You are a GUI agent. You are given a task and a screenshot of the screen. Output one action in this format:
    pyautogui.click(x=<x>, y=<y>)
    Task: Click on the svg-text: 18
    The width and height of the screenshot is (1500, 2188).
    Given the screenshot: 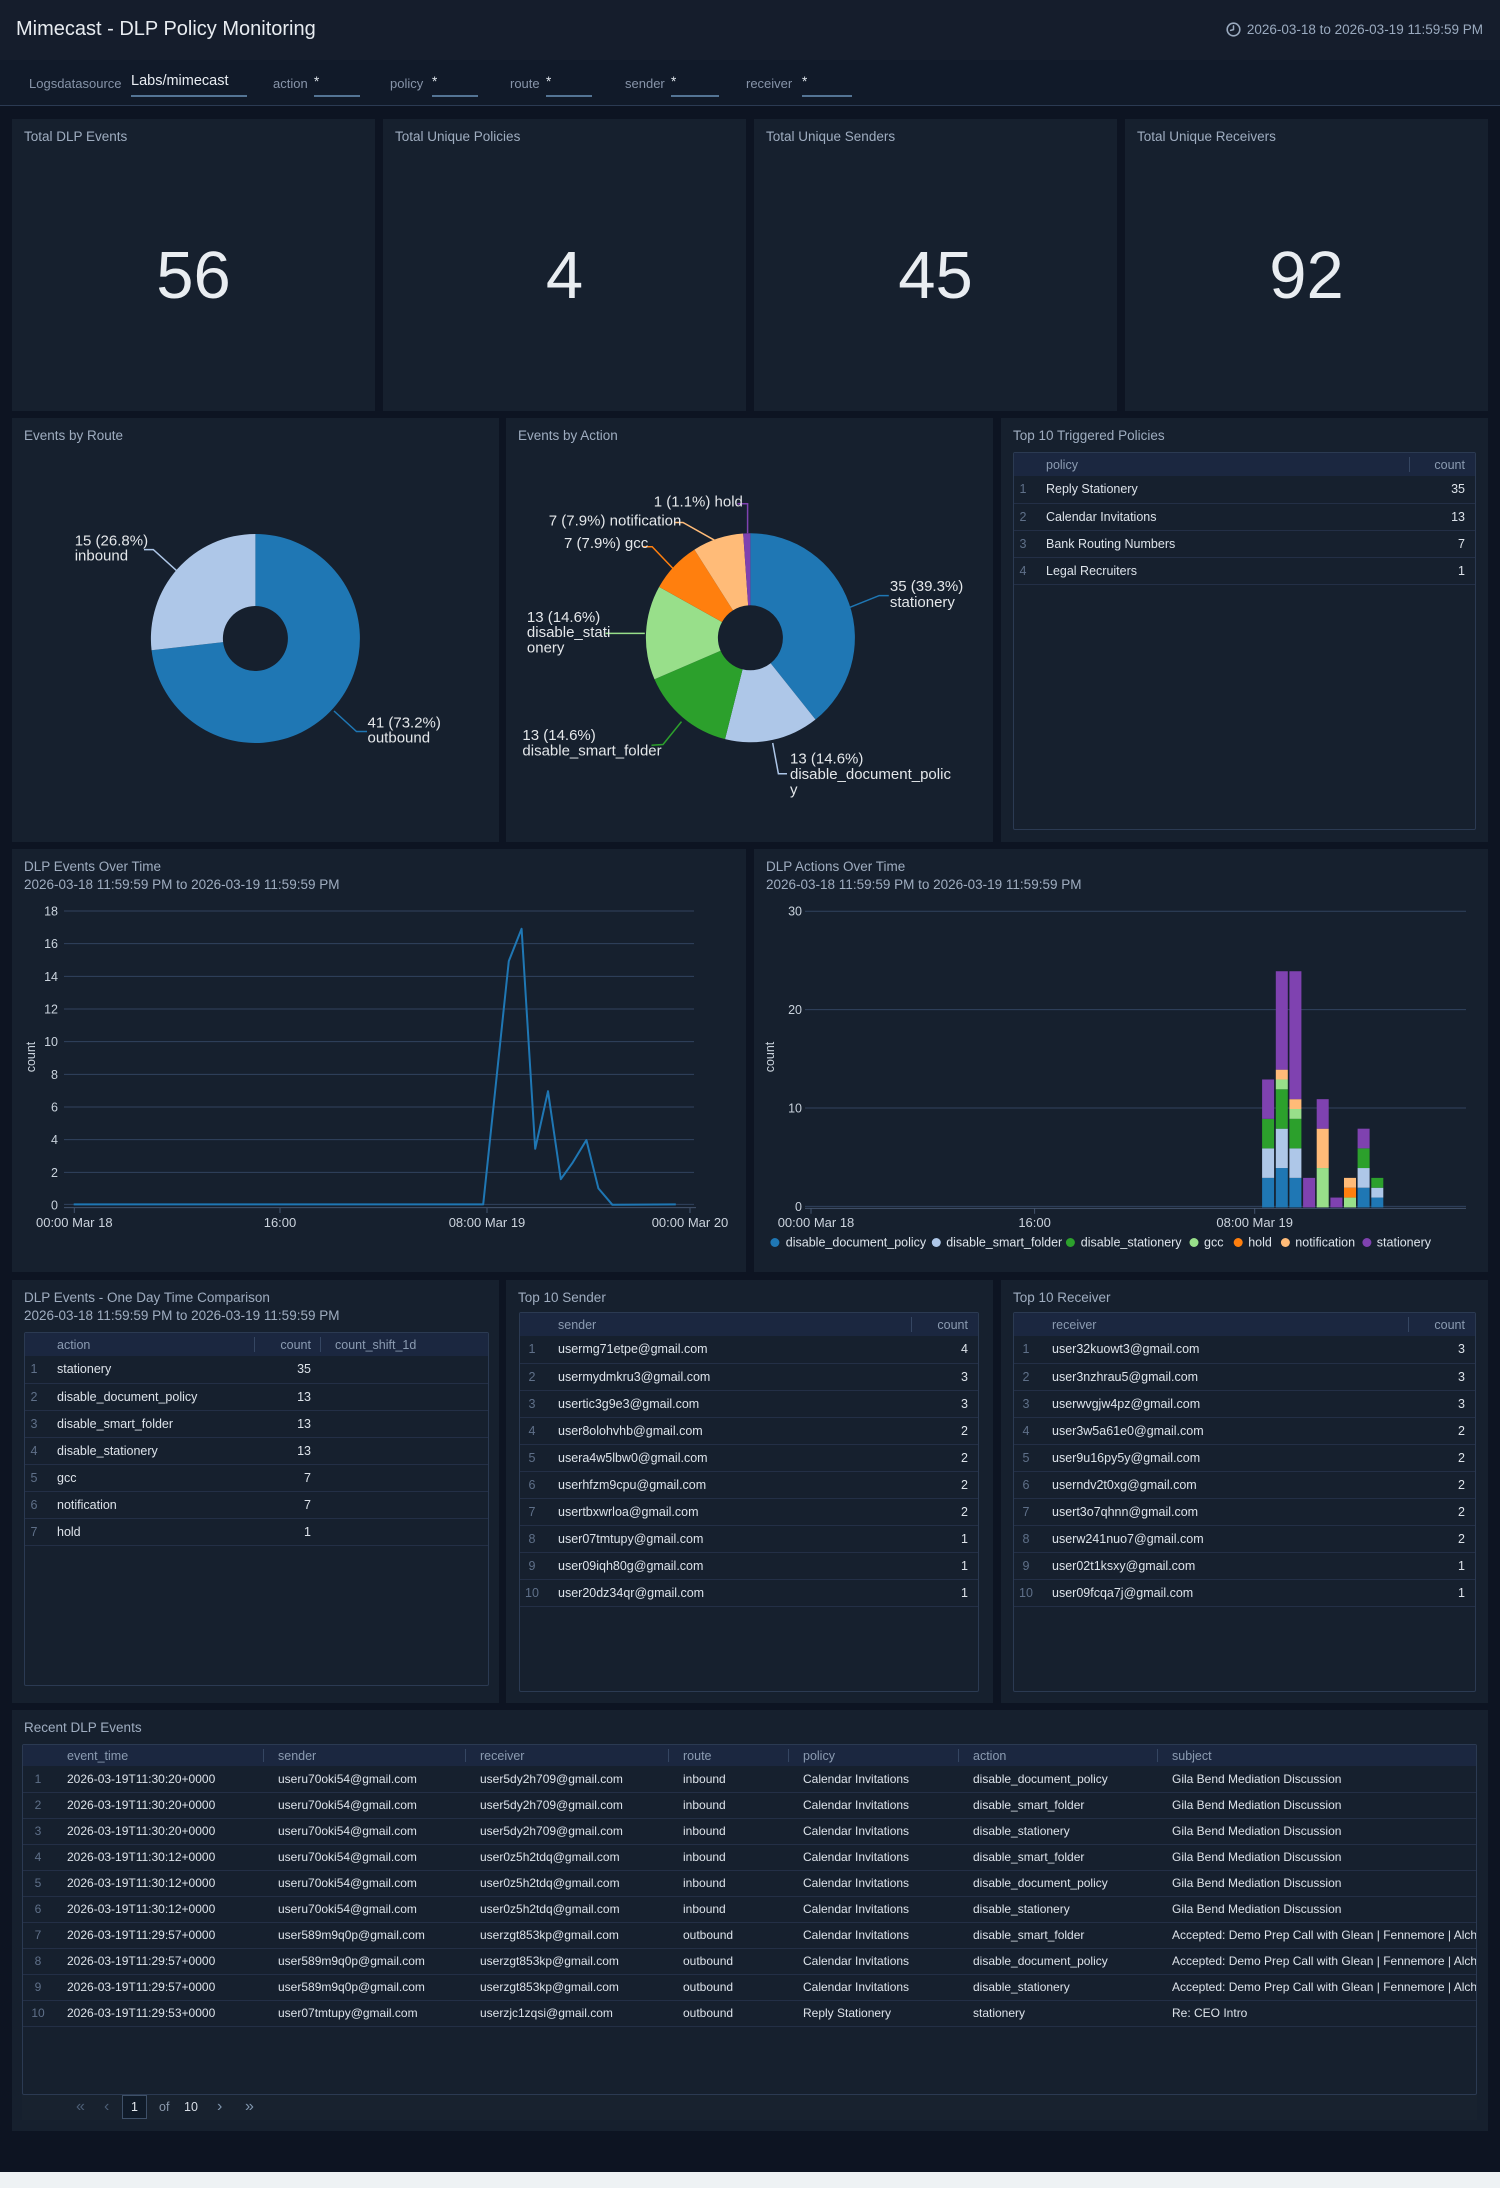 What is the action you would take?
    pyautogui.click(x=51, y=912)
    